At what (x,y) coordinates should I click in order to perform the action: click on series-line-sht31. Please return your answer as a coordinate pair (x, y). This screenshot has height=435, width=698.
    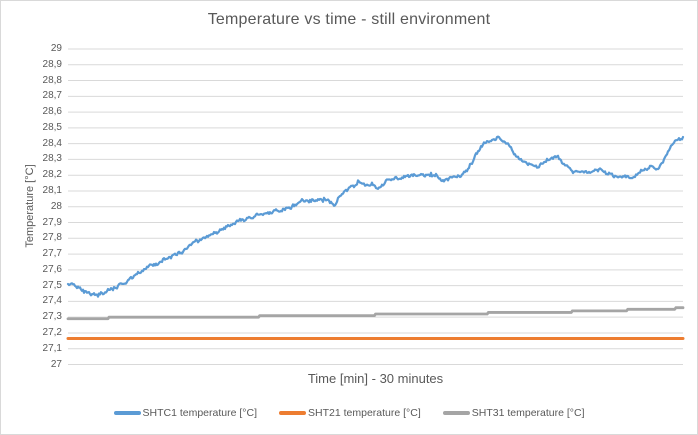
    Looking at the image, I should click on (375, 313).